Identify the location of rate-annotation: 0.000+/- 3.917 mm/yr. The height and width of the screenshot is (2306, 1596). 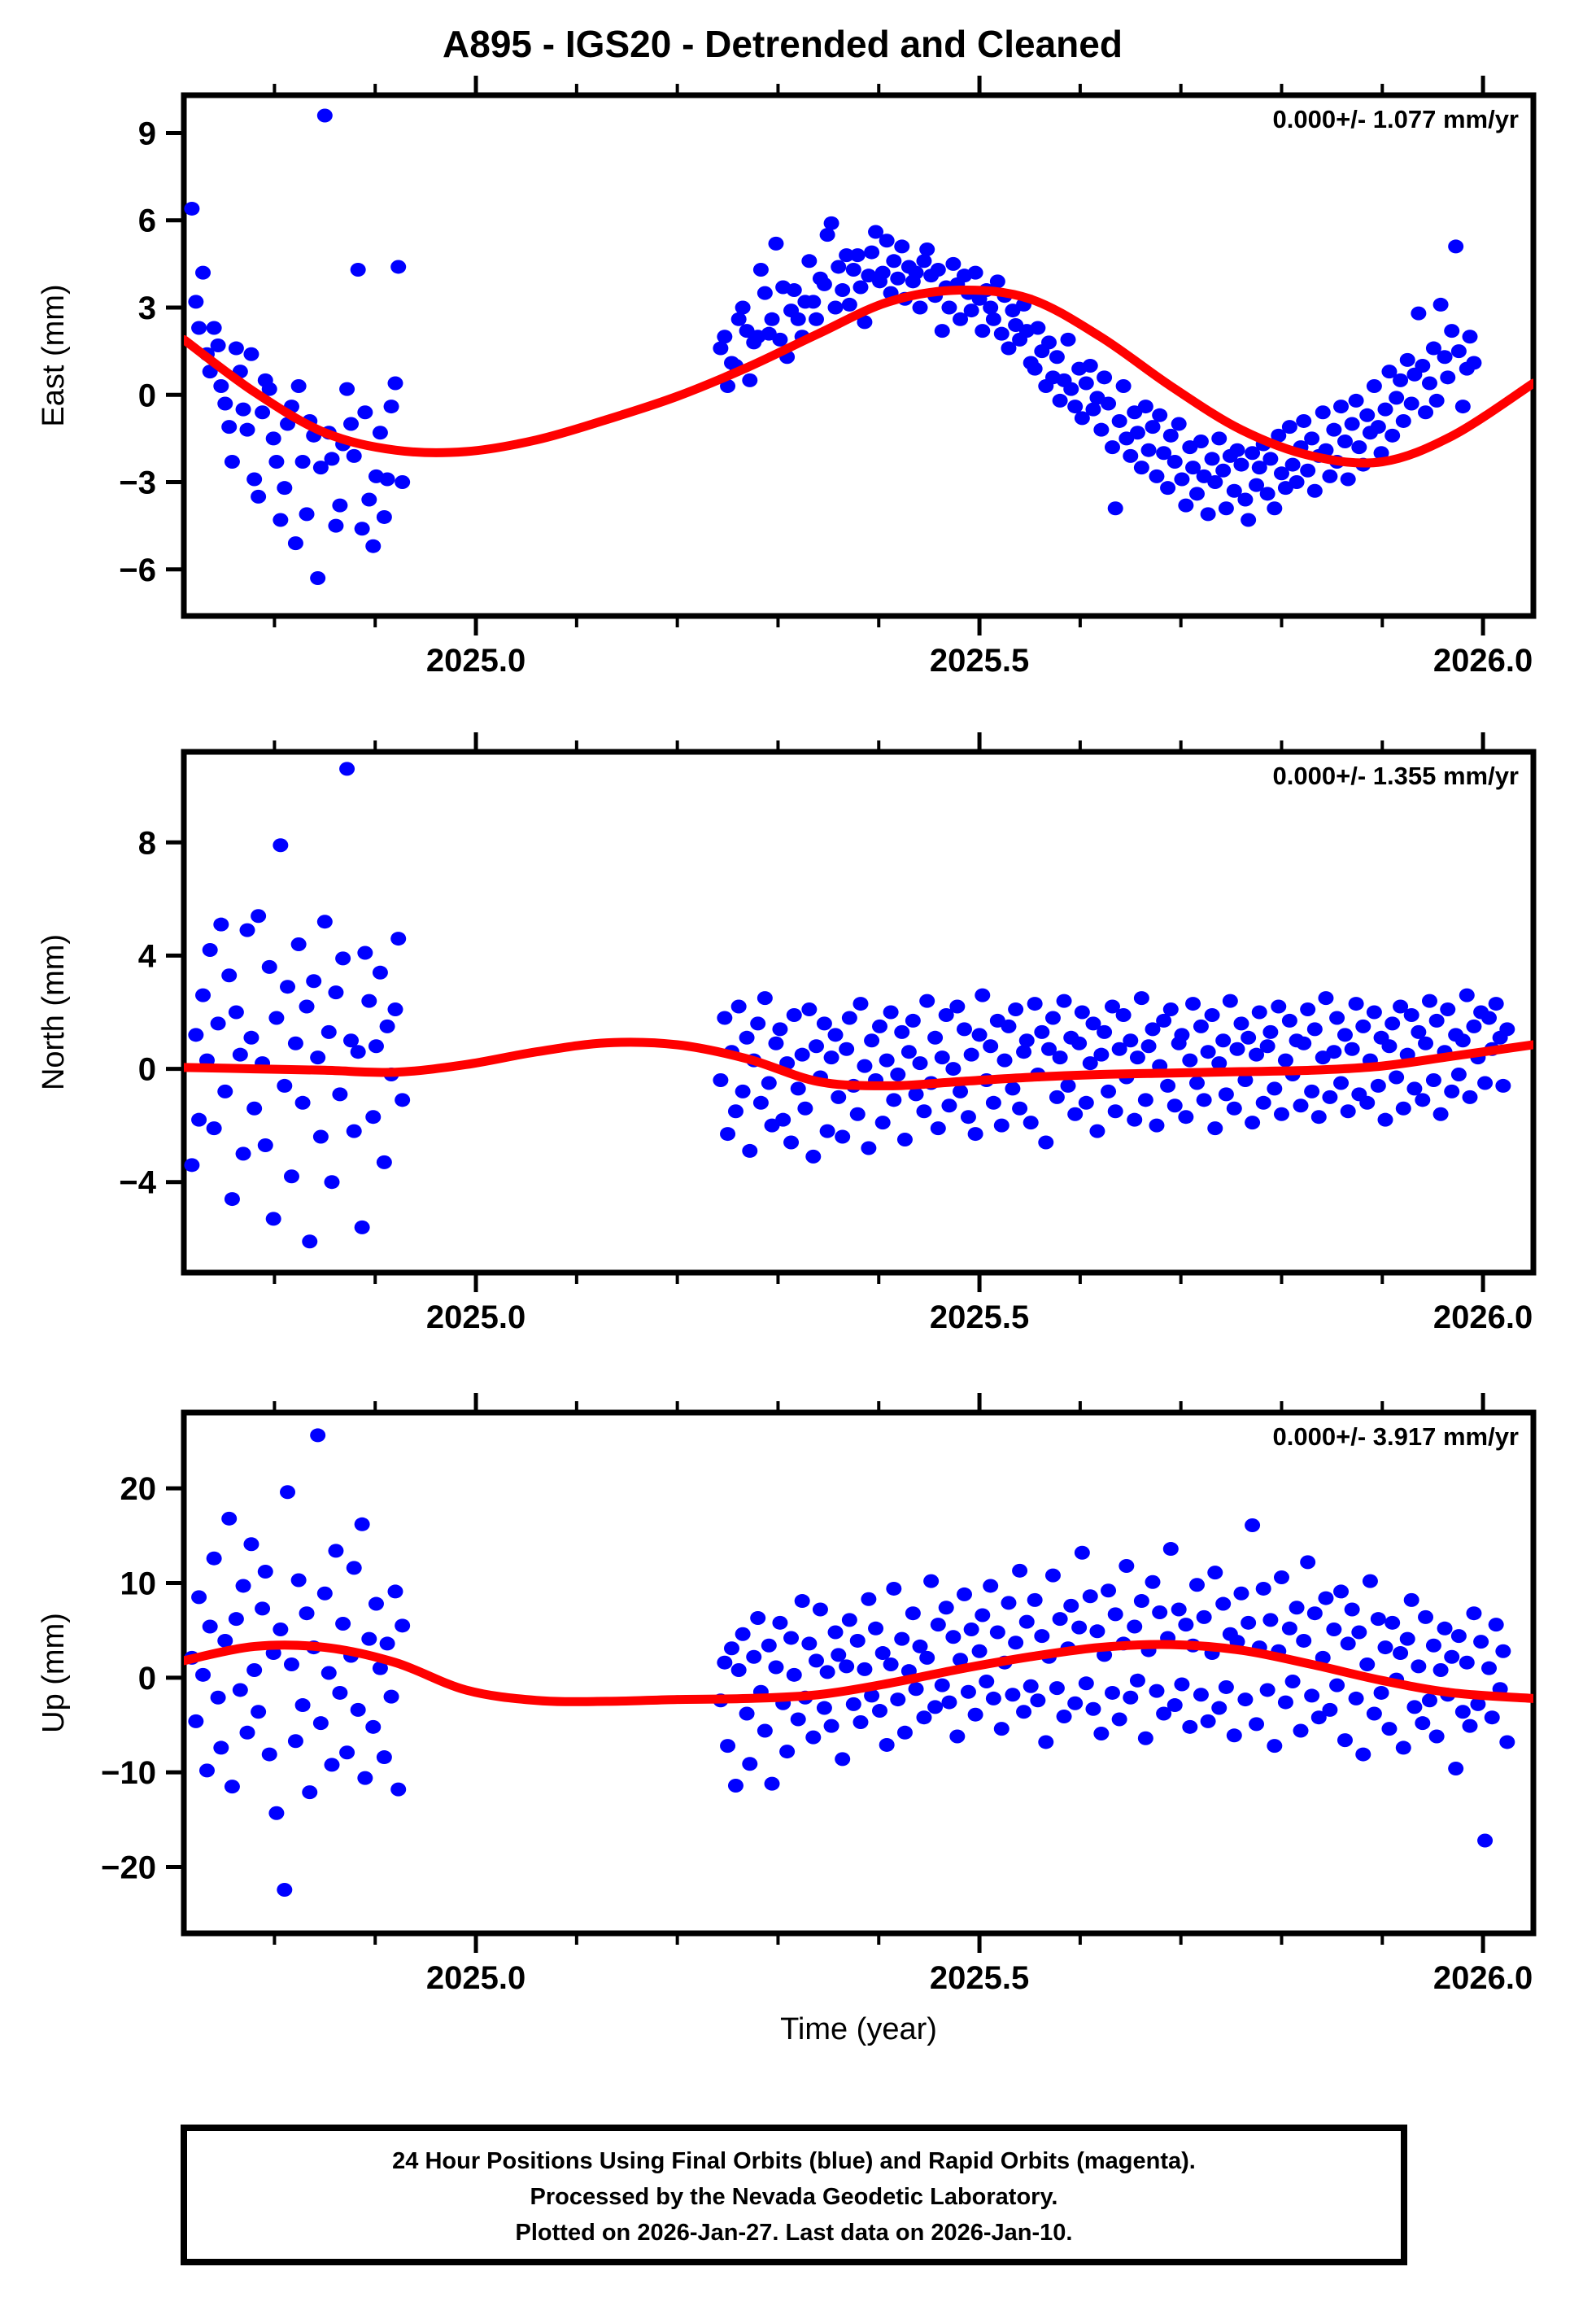
(1396, 1436).